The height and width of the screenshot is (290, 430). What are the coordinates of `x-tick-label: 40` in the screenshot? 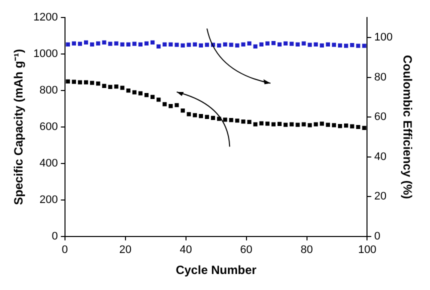 It's located at (186, 250).